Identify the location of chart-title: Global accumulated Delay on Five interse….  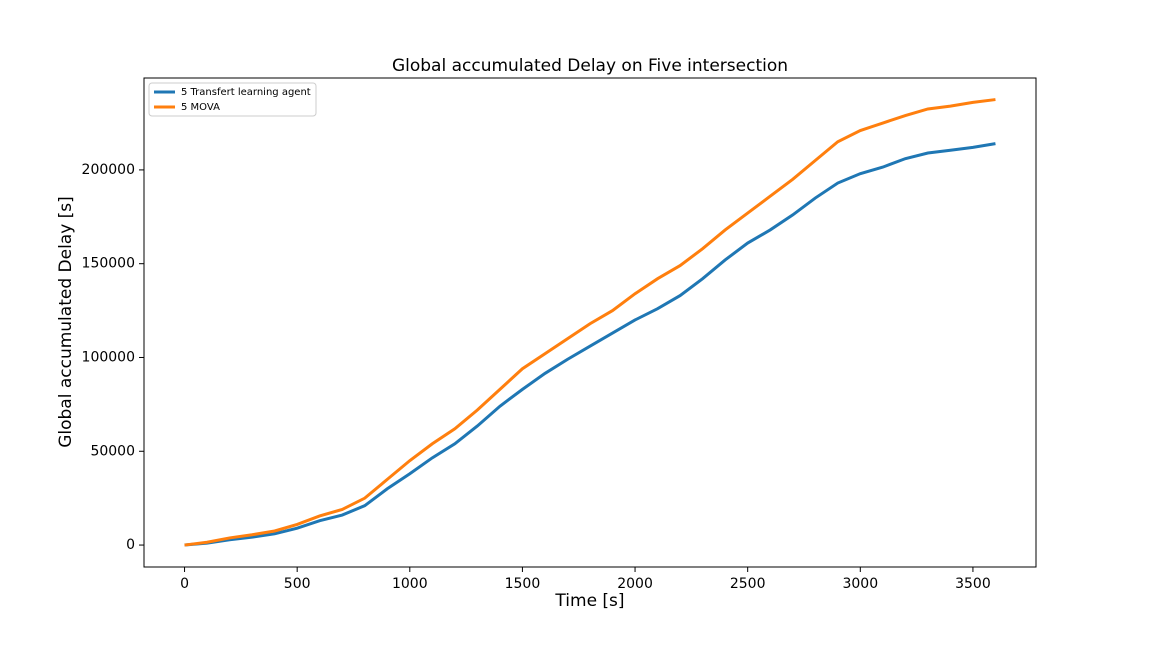
(590, 66).